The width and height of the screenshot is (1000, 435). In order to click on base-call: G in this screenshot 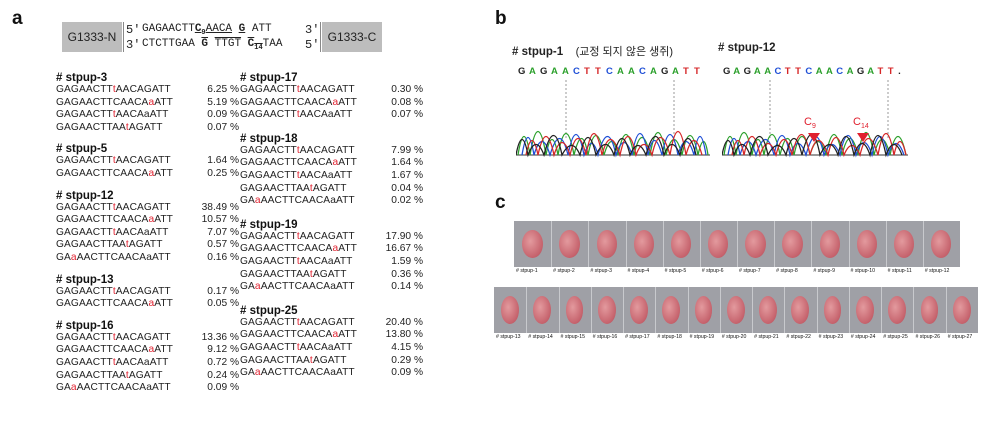, I will do `click(544, 71)`.